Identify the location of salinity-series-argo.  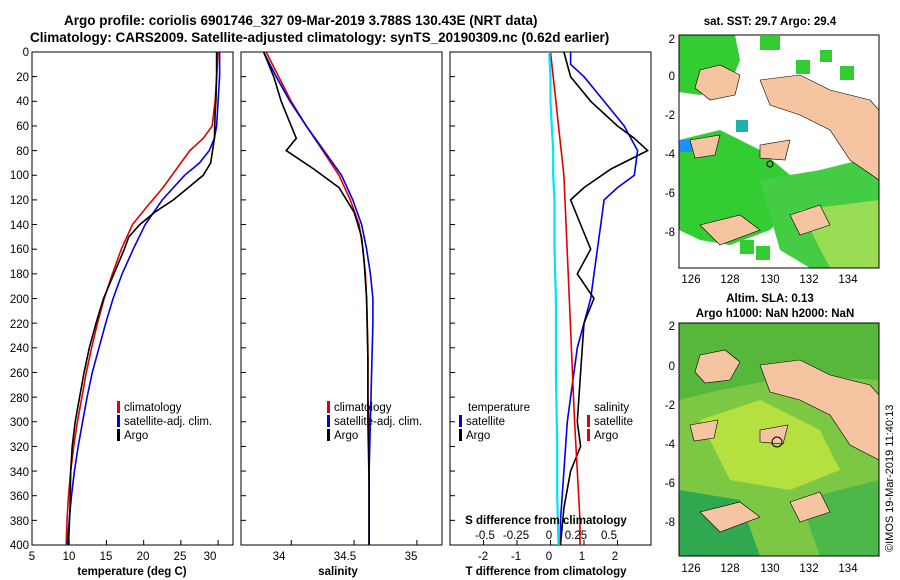
(316, 298).